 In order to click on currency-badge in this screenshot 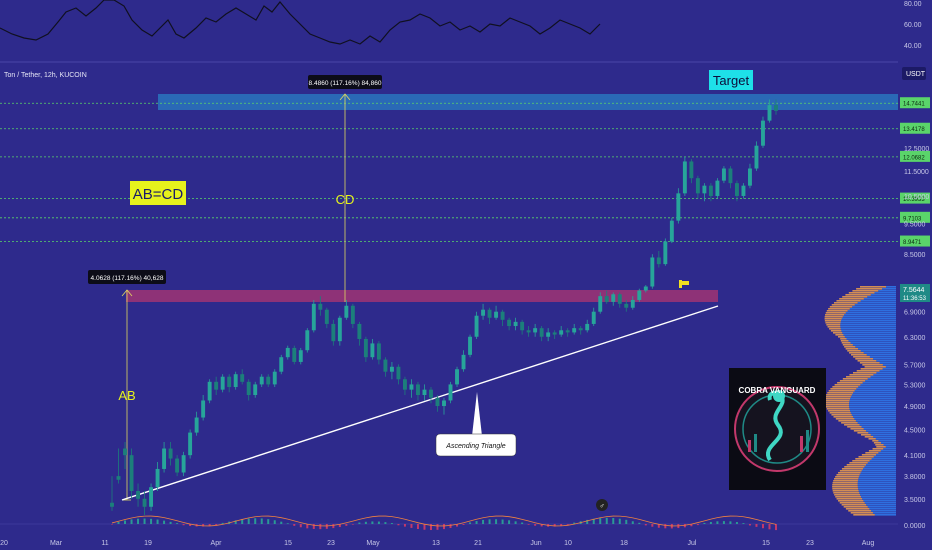, I will do `click(914, 73)`.